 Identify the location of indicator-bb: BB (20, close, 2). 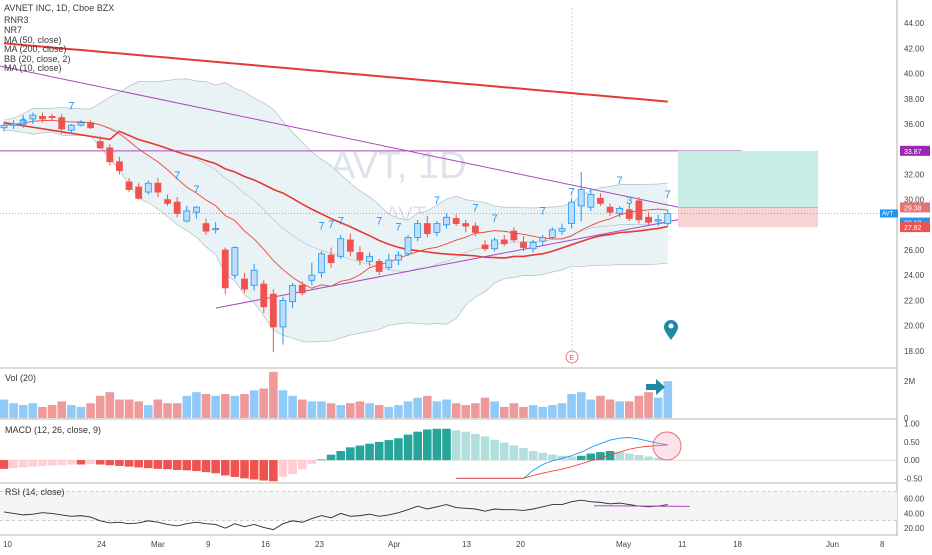
(37, 59).